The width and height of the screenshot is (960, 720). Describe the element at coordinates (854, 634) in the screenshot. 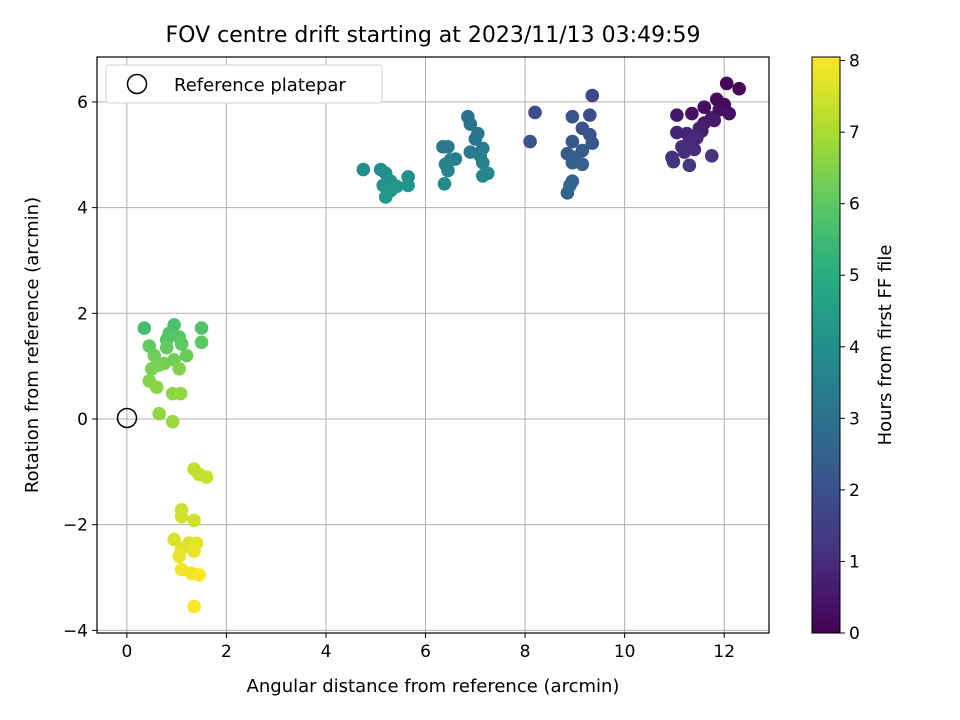

I see `colorbar-tick-label: 0` at that location.